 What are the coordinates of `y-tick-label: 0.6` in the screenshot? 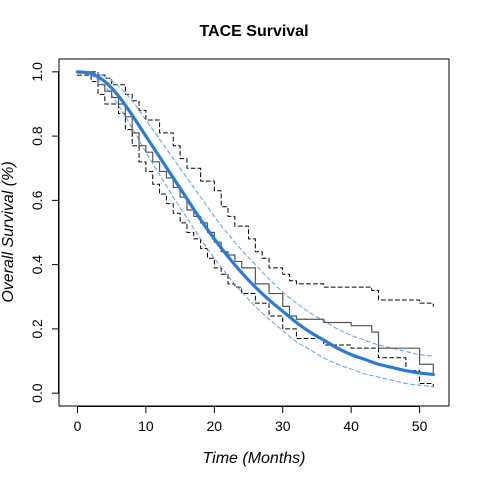 It's located at (37, 200).